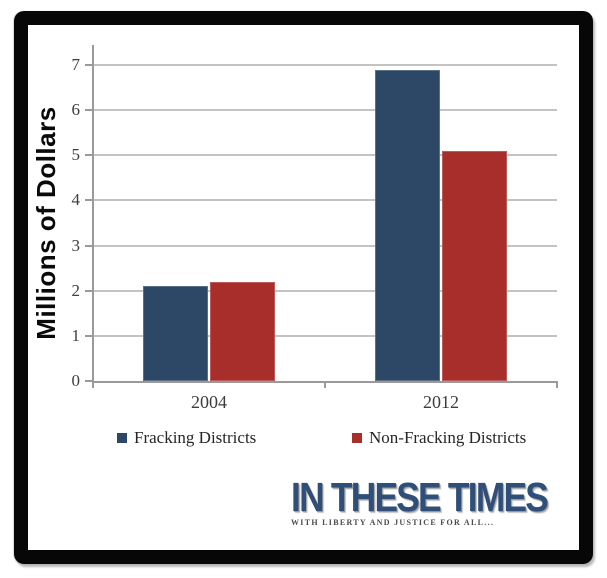 This screenshot has width=607, height=578. I want to click on x-category-label-2004: 2004, so click(209, 402).